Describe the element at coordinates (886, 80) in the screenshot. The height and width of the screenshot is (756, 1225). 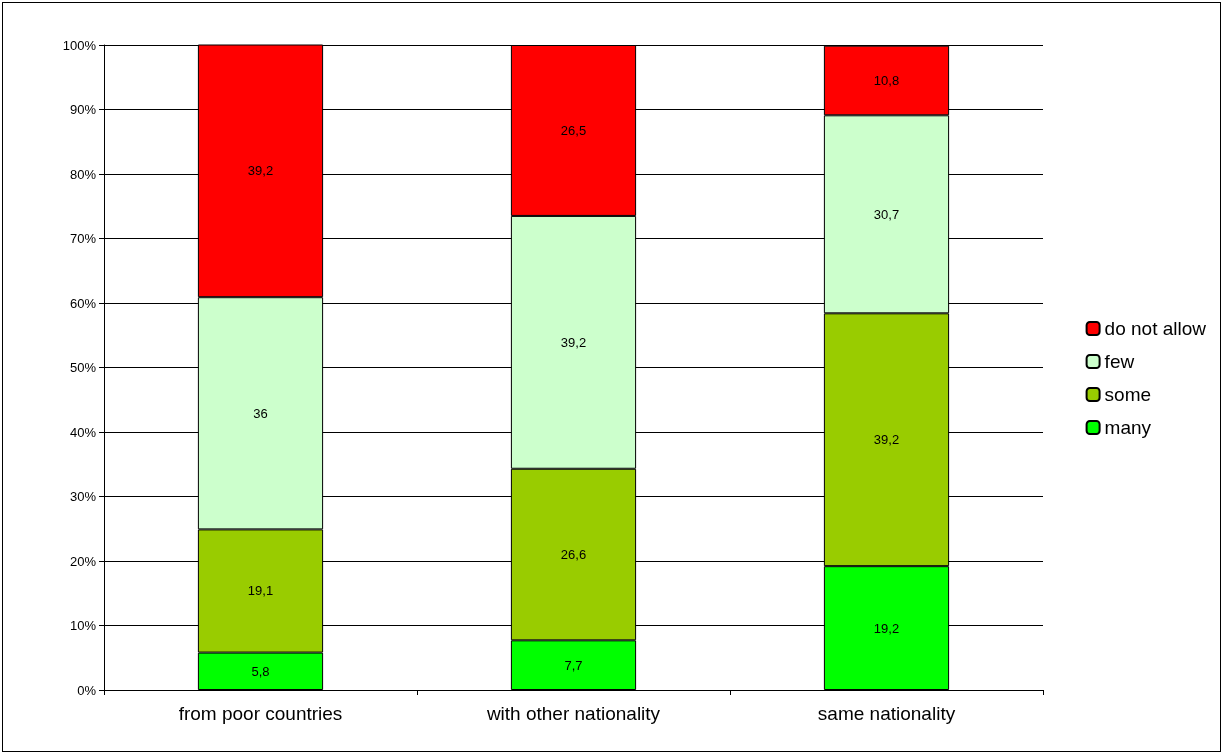
I see `data-label: 10,8` at that location.